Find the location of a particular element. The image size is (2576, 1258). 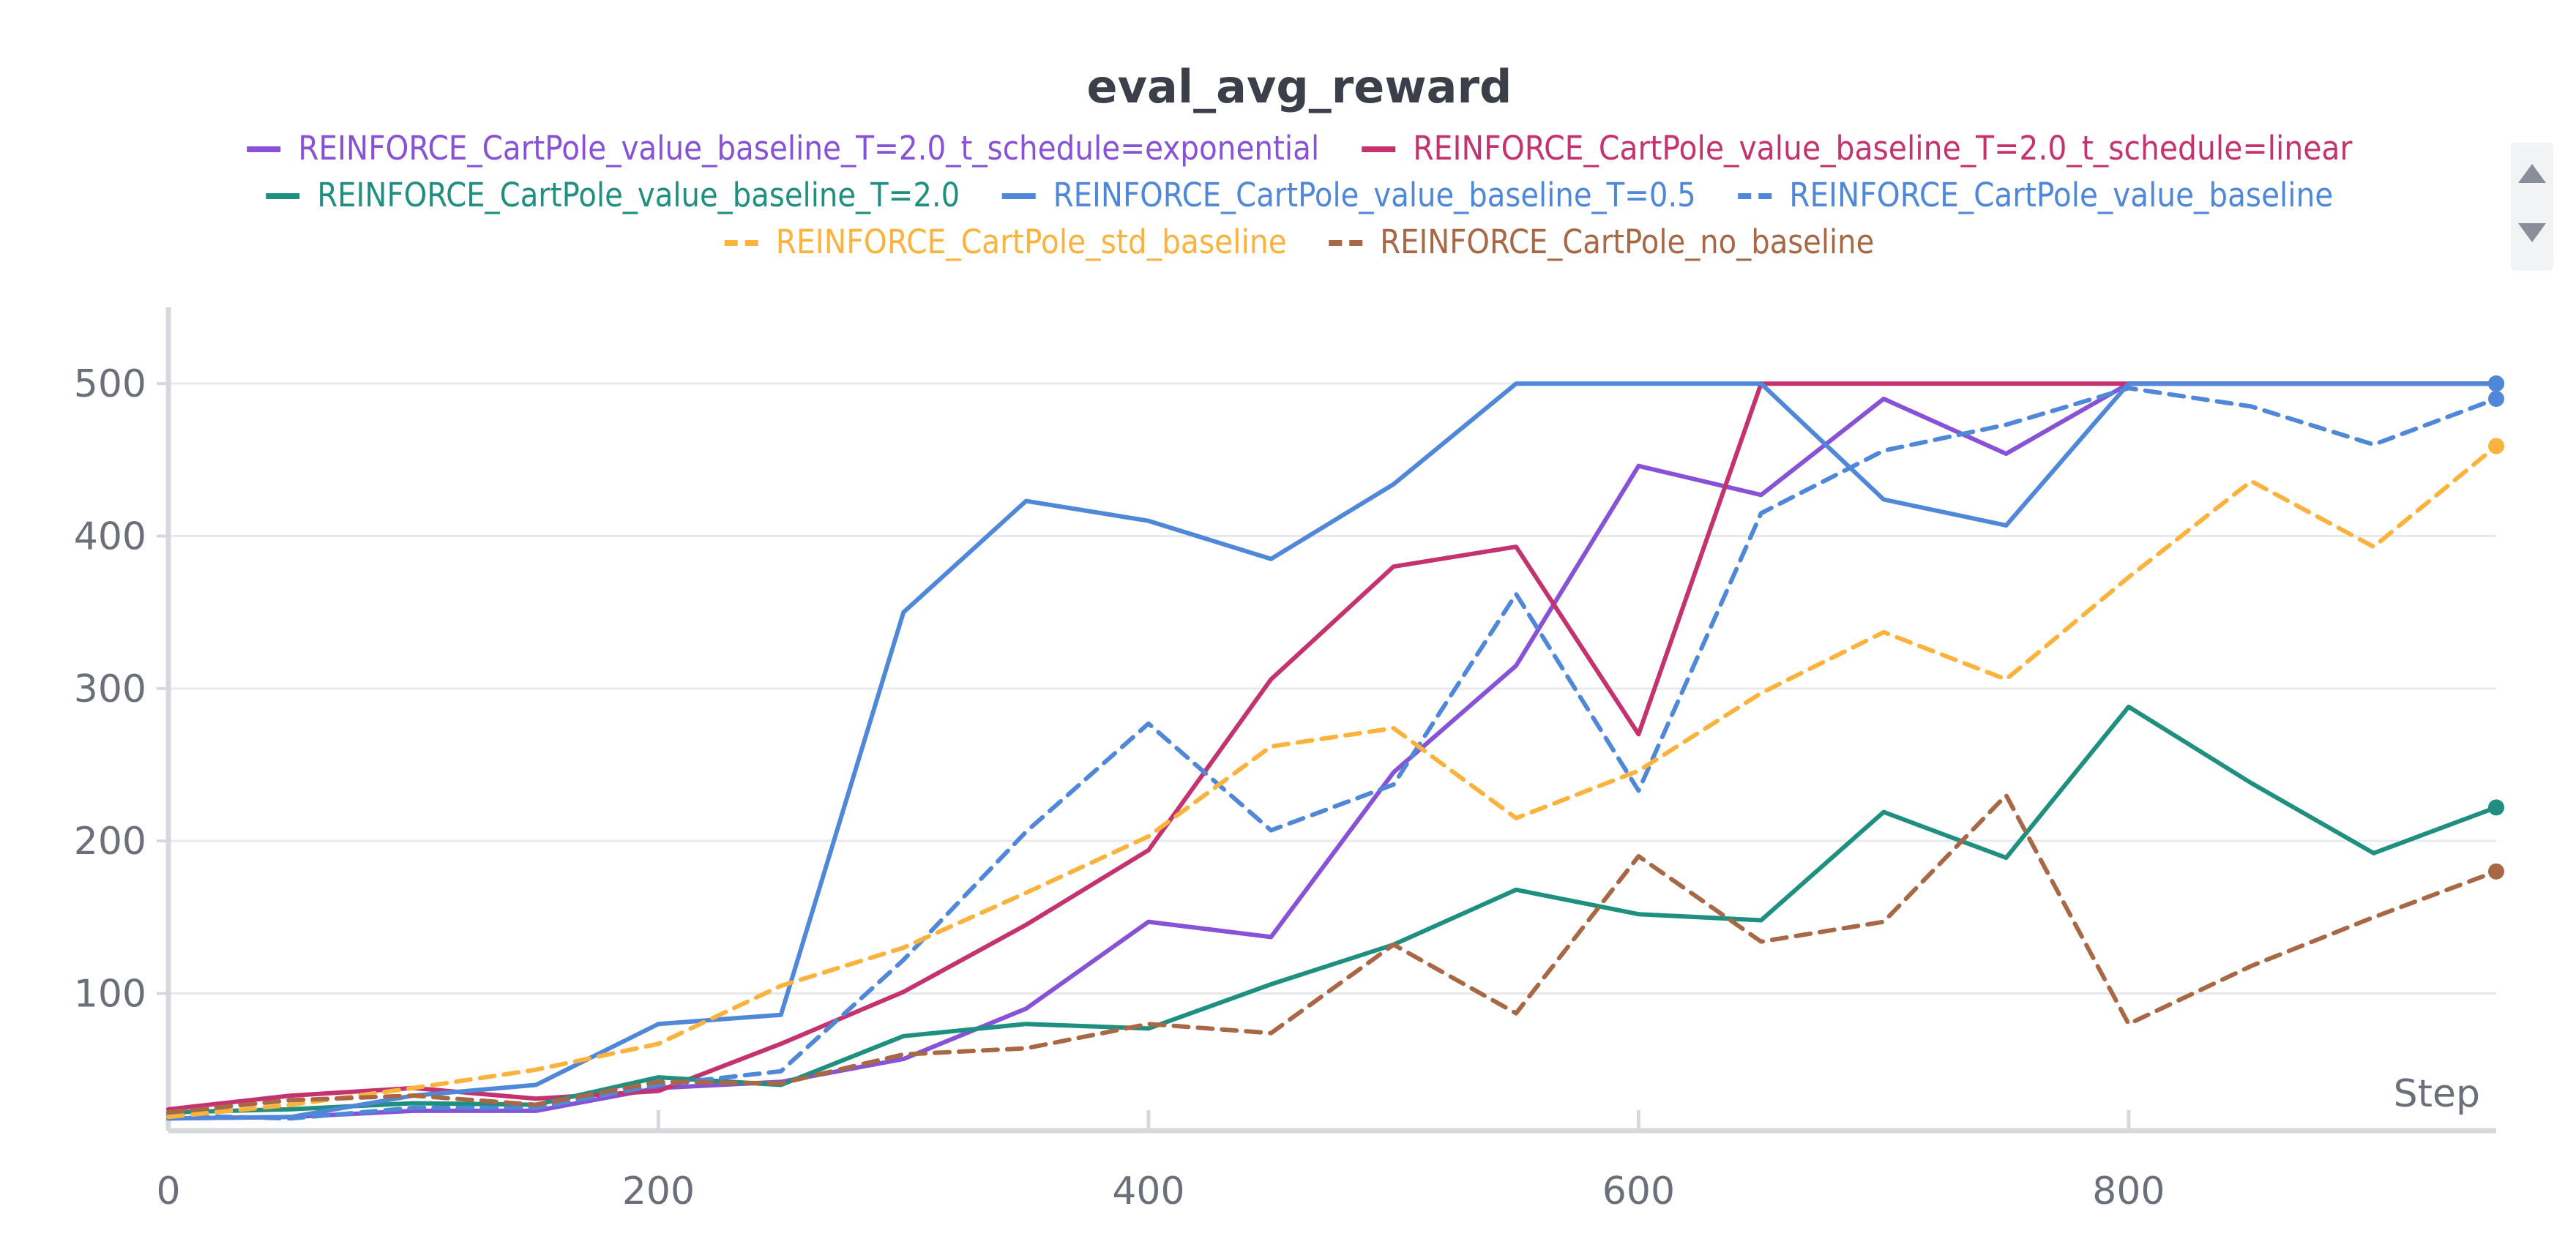

legend-label: REINFORCE_CartPole_no_baseline is located at coordinates (1627, 241).